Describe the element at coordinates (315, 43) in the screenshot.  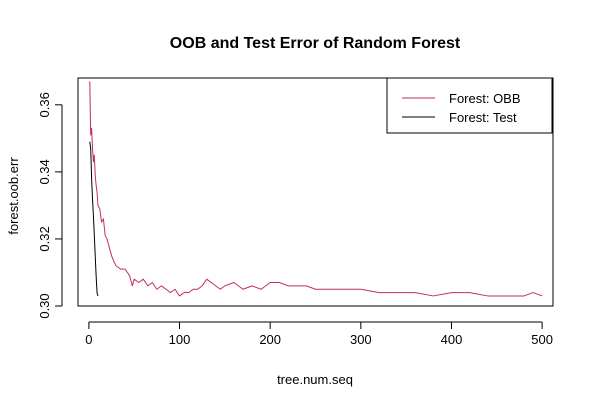
I see `chart-title: OOB and Test Error of Random Forest` at that location.